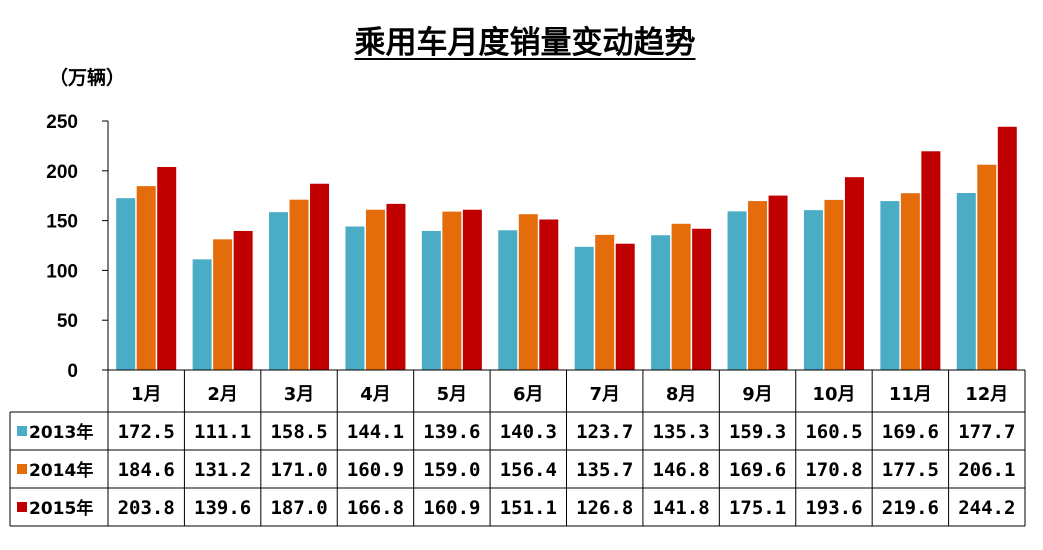  What do you see at coordinates (778, 282) in the screenshot?
I see `bar-2015年-9月` at bounding box center [778, 282].